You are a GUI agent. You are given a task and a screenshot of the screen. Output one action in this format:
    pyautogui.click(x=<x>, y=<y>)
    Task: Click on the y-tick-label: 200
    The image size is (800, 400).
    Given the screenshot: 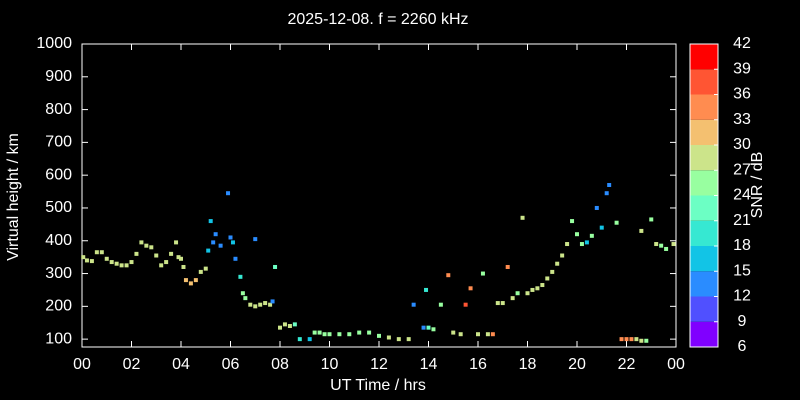 What is the action you would take?
    pyautogui.click(x=58, y=306)
    